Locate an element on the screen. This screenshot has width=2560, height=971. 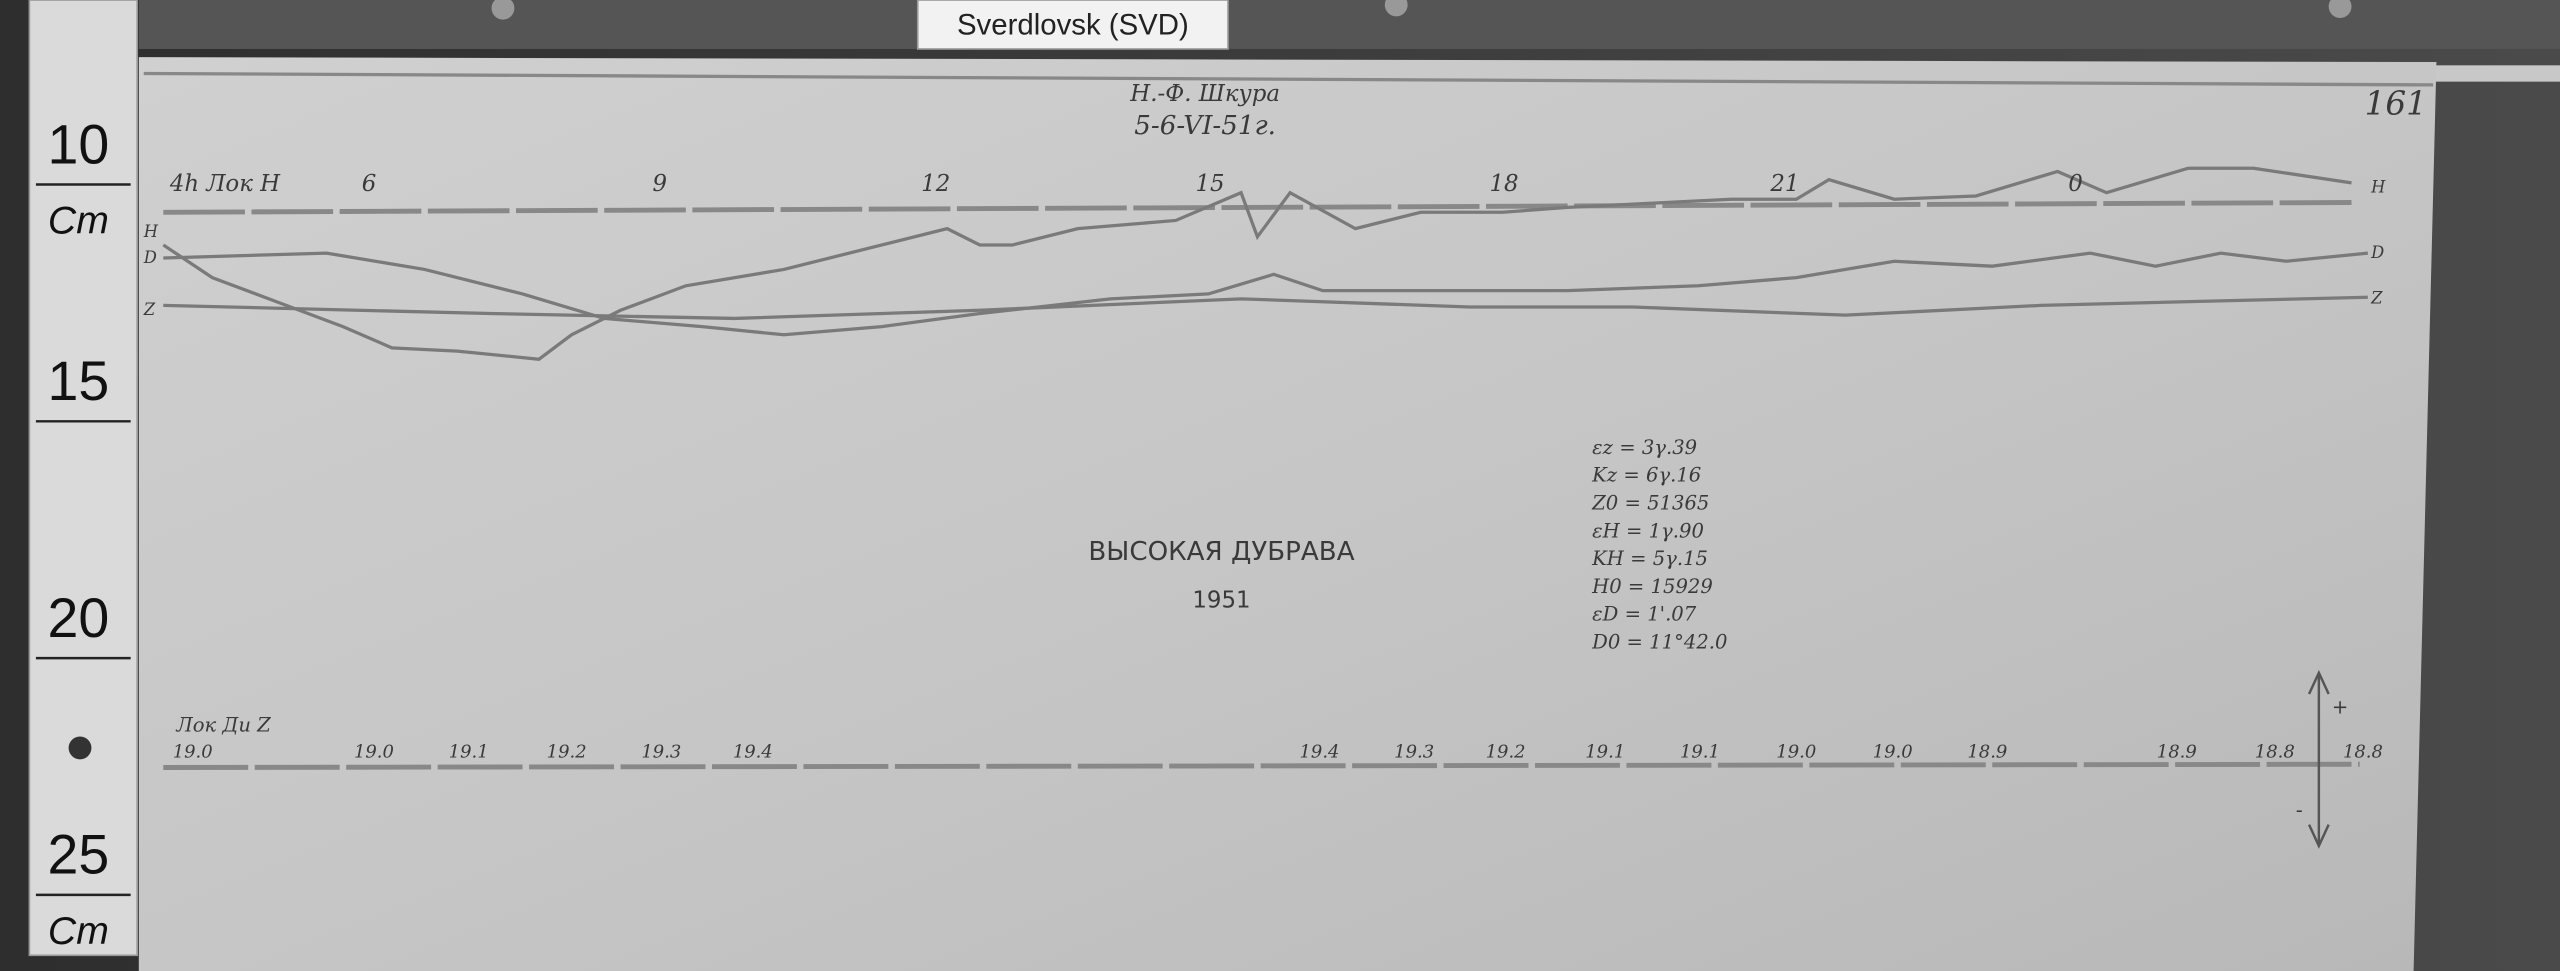
constant: H0 = 15929 is located at coordinates (1652, 586).